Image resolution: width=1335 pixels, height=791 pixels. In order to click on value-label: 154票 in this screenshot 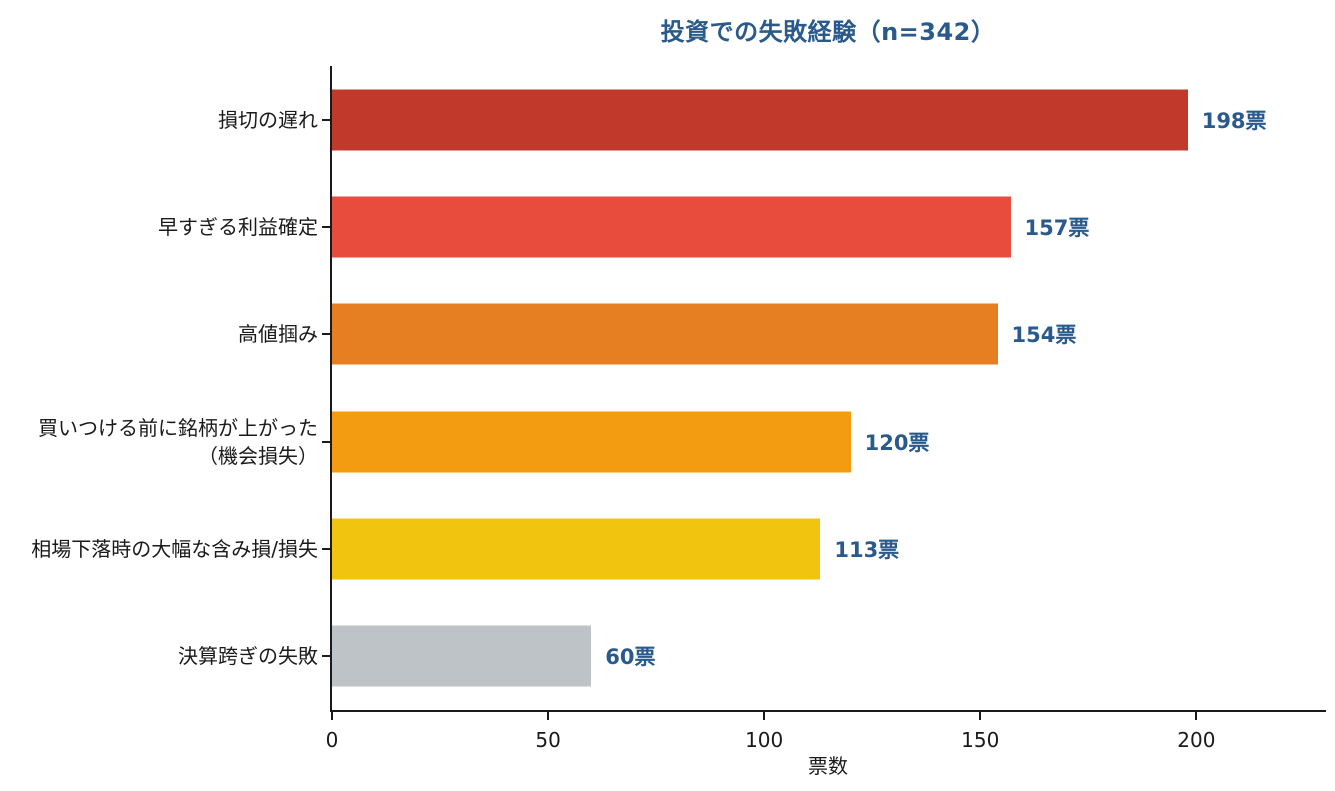, I will do `click(1044, 335)`.